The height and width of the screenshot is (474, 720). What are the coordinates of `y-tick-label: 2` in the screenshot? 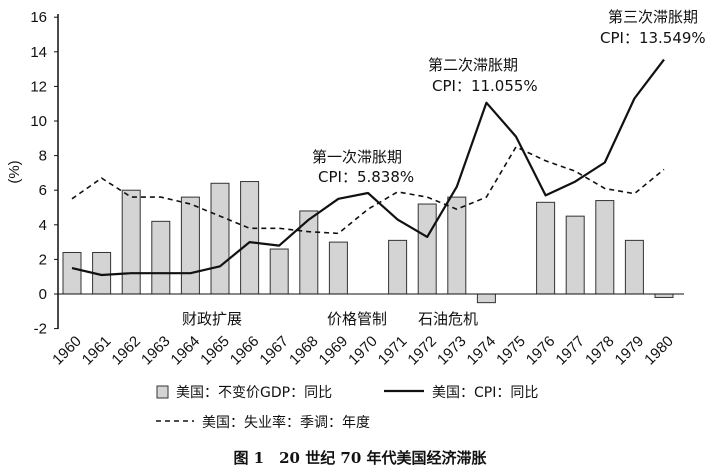 It's located at (43, 259).